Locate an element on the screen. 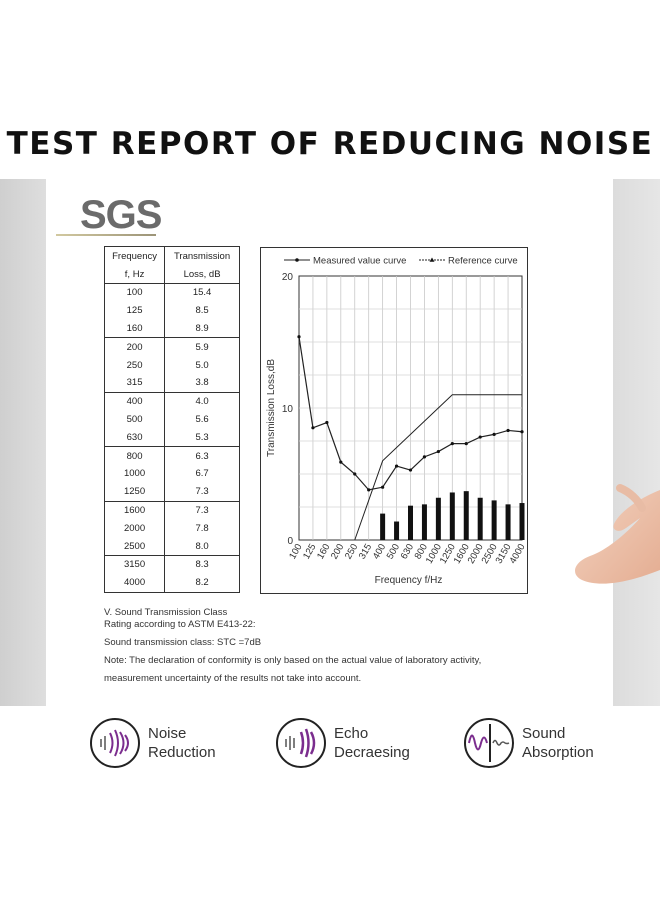 The width and height of the screenshot is (660, 900). table-row: 100 15.4 is located at coordinates (171, 292).